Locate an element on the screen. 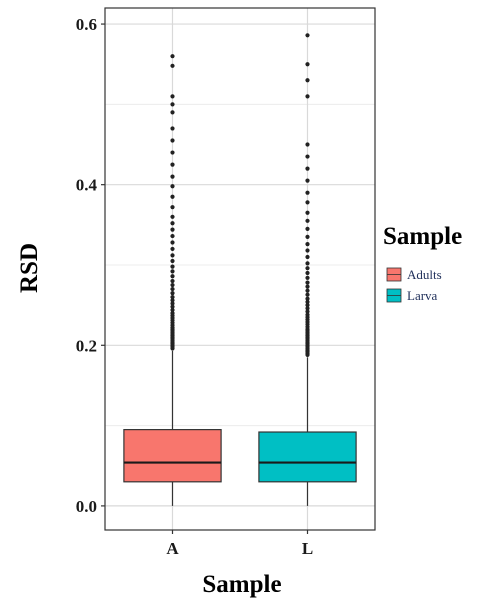 The image size is (491, 605). legend-entry: Adults is located at coordinates (414, 274).